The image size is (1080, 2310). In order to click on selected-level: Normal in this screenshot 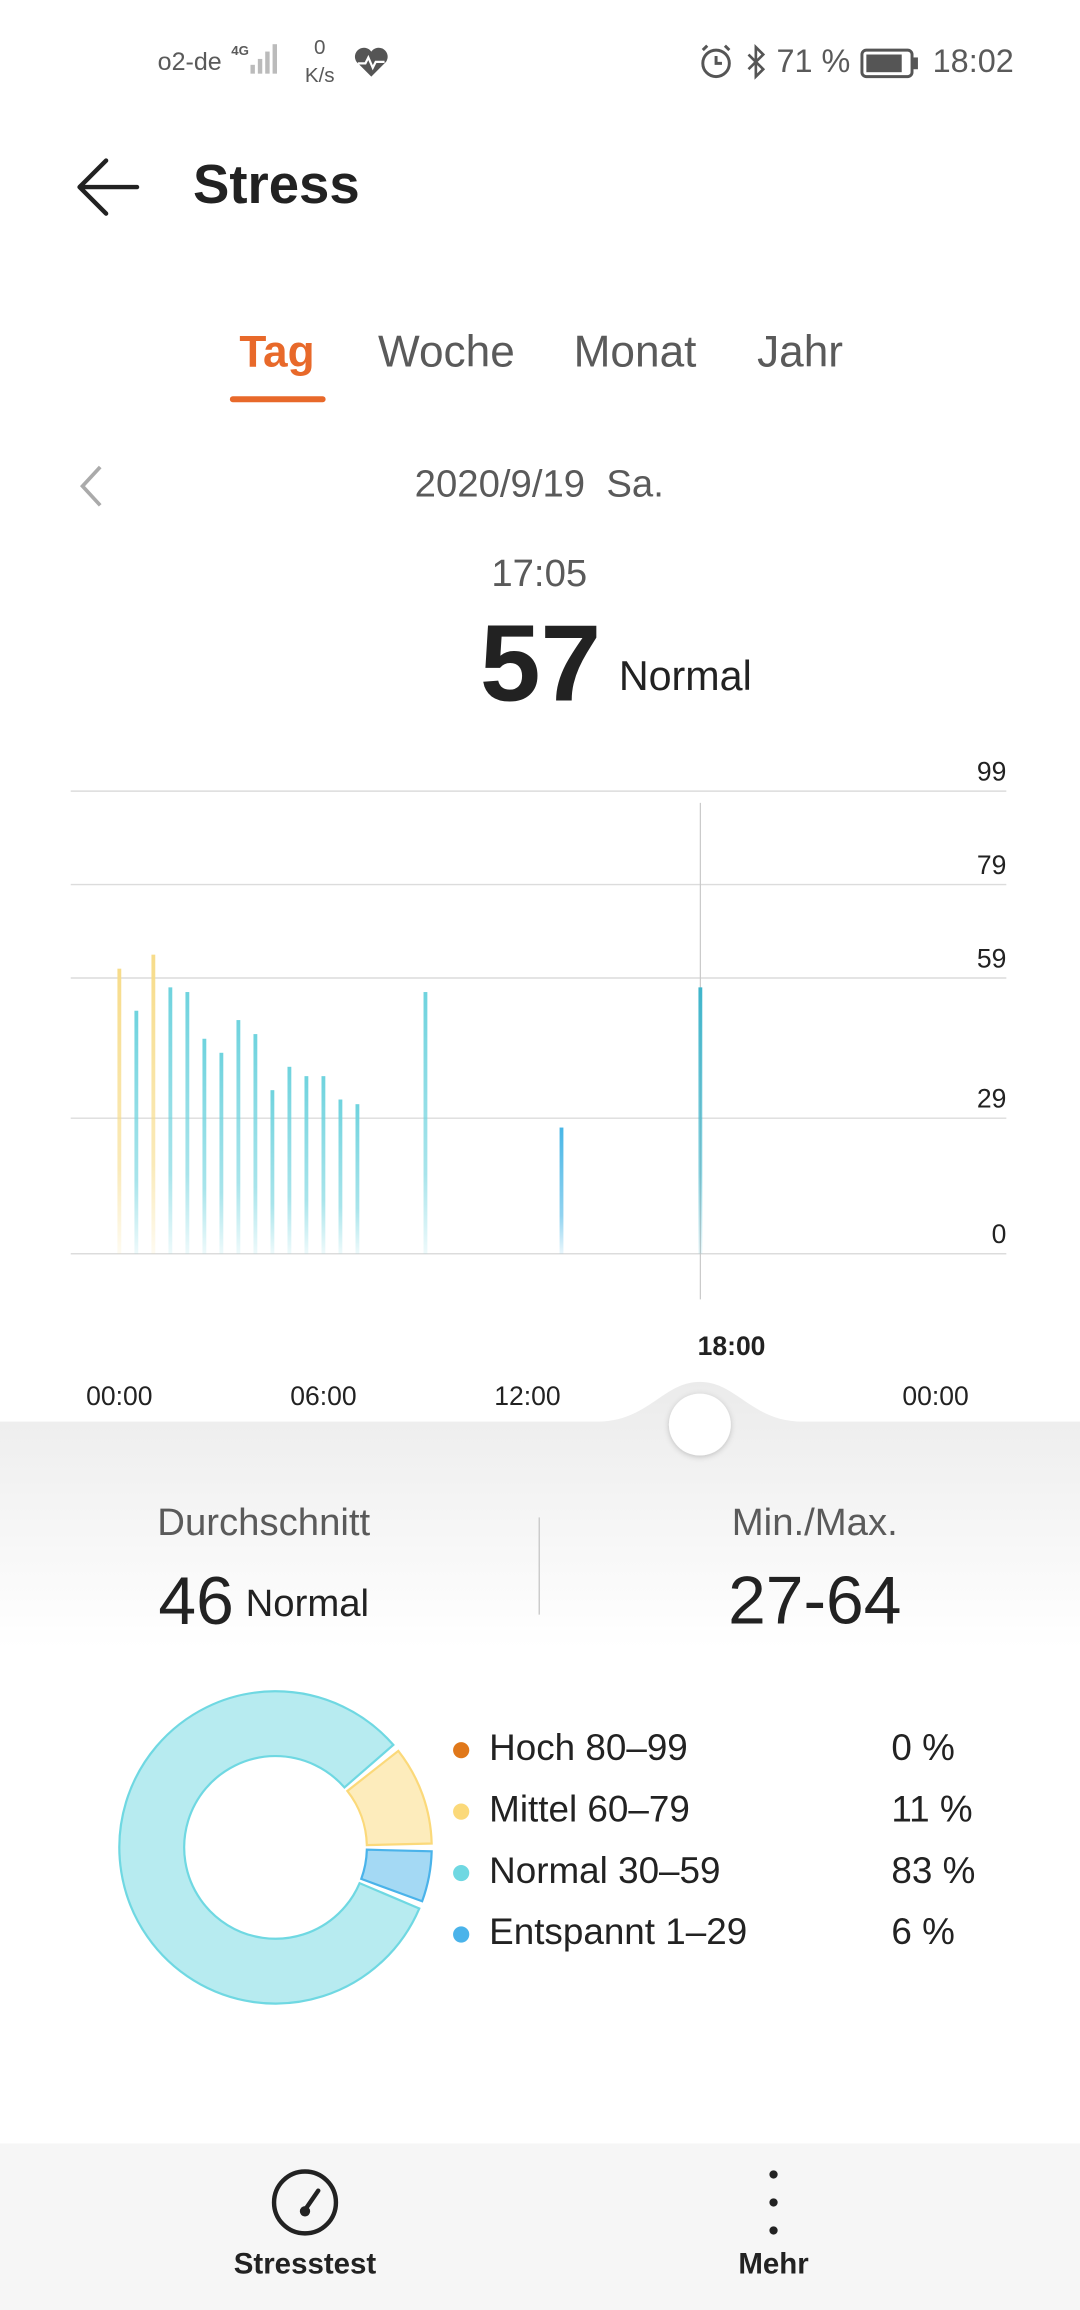, I will do `click(685, 676)`.